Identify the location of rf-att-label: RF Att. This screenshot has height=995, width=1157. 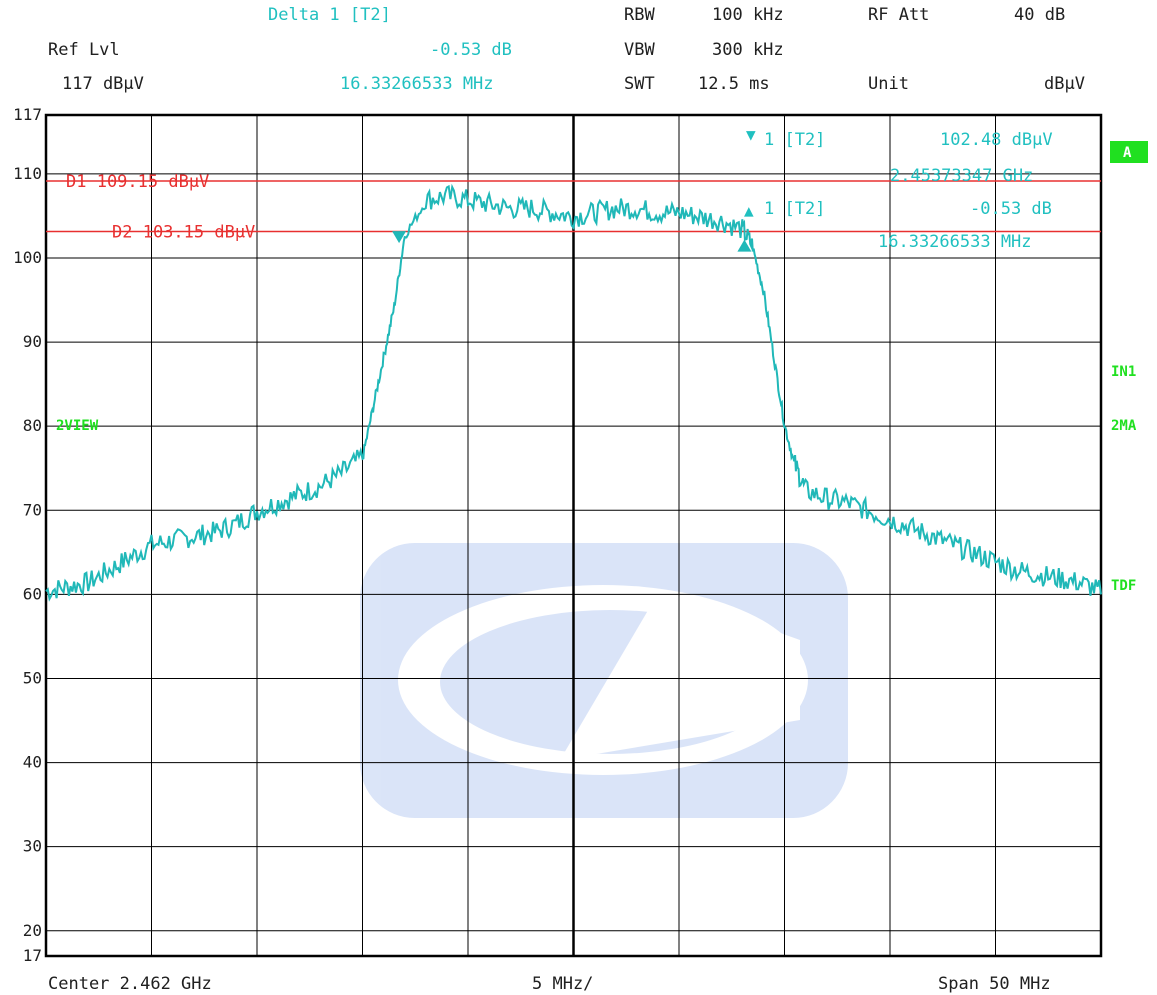
(898, 15).